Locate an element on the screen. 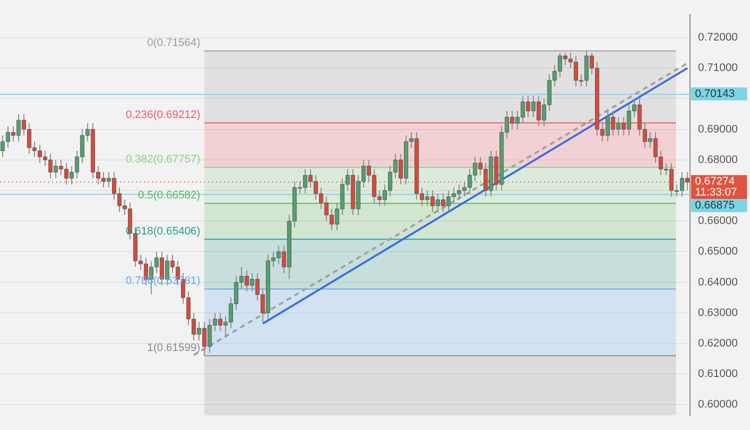  ref-line-label: 0.70143 is located at coordinates (715, 94).